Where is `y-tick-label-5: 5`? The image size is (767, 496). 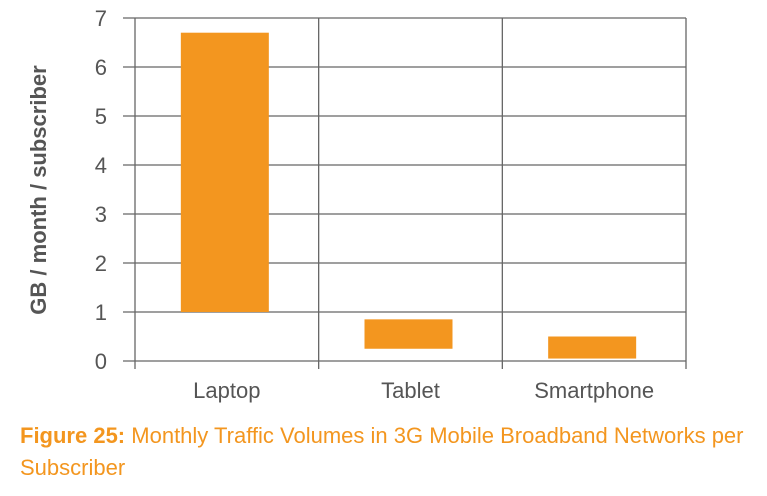
y-tick-label-5: 5 is located at coordinates (101, 116).